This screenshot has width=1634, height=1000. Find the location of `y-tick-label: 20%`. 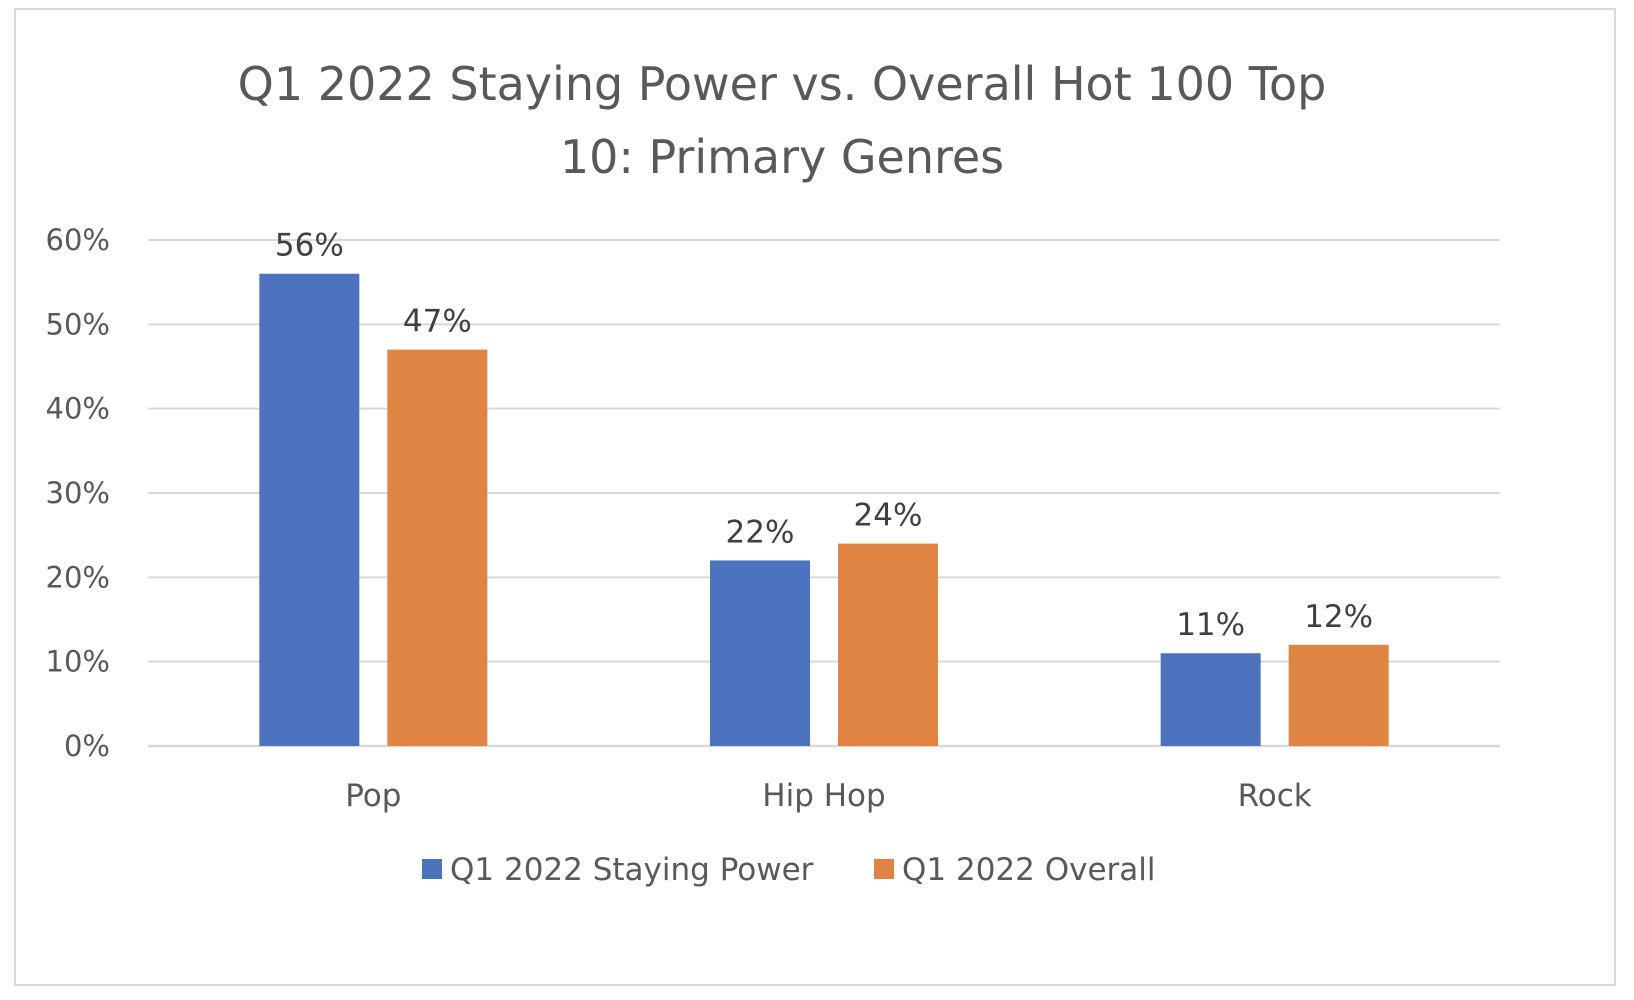

y-tick-label: 20% is located at coordinates (78, 577).